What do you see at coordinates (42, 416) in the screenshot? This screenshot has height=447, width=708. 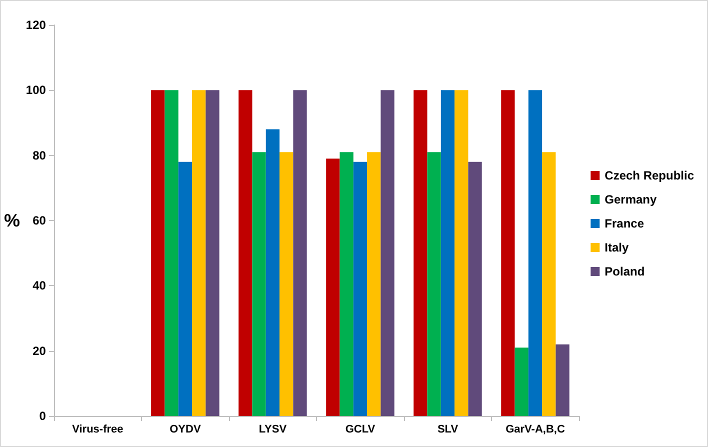 I see `y-tick-label: 0` at bounding box center [42, 416].